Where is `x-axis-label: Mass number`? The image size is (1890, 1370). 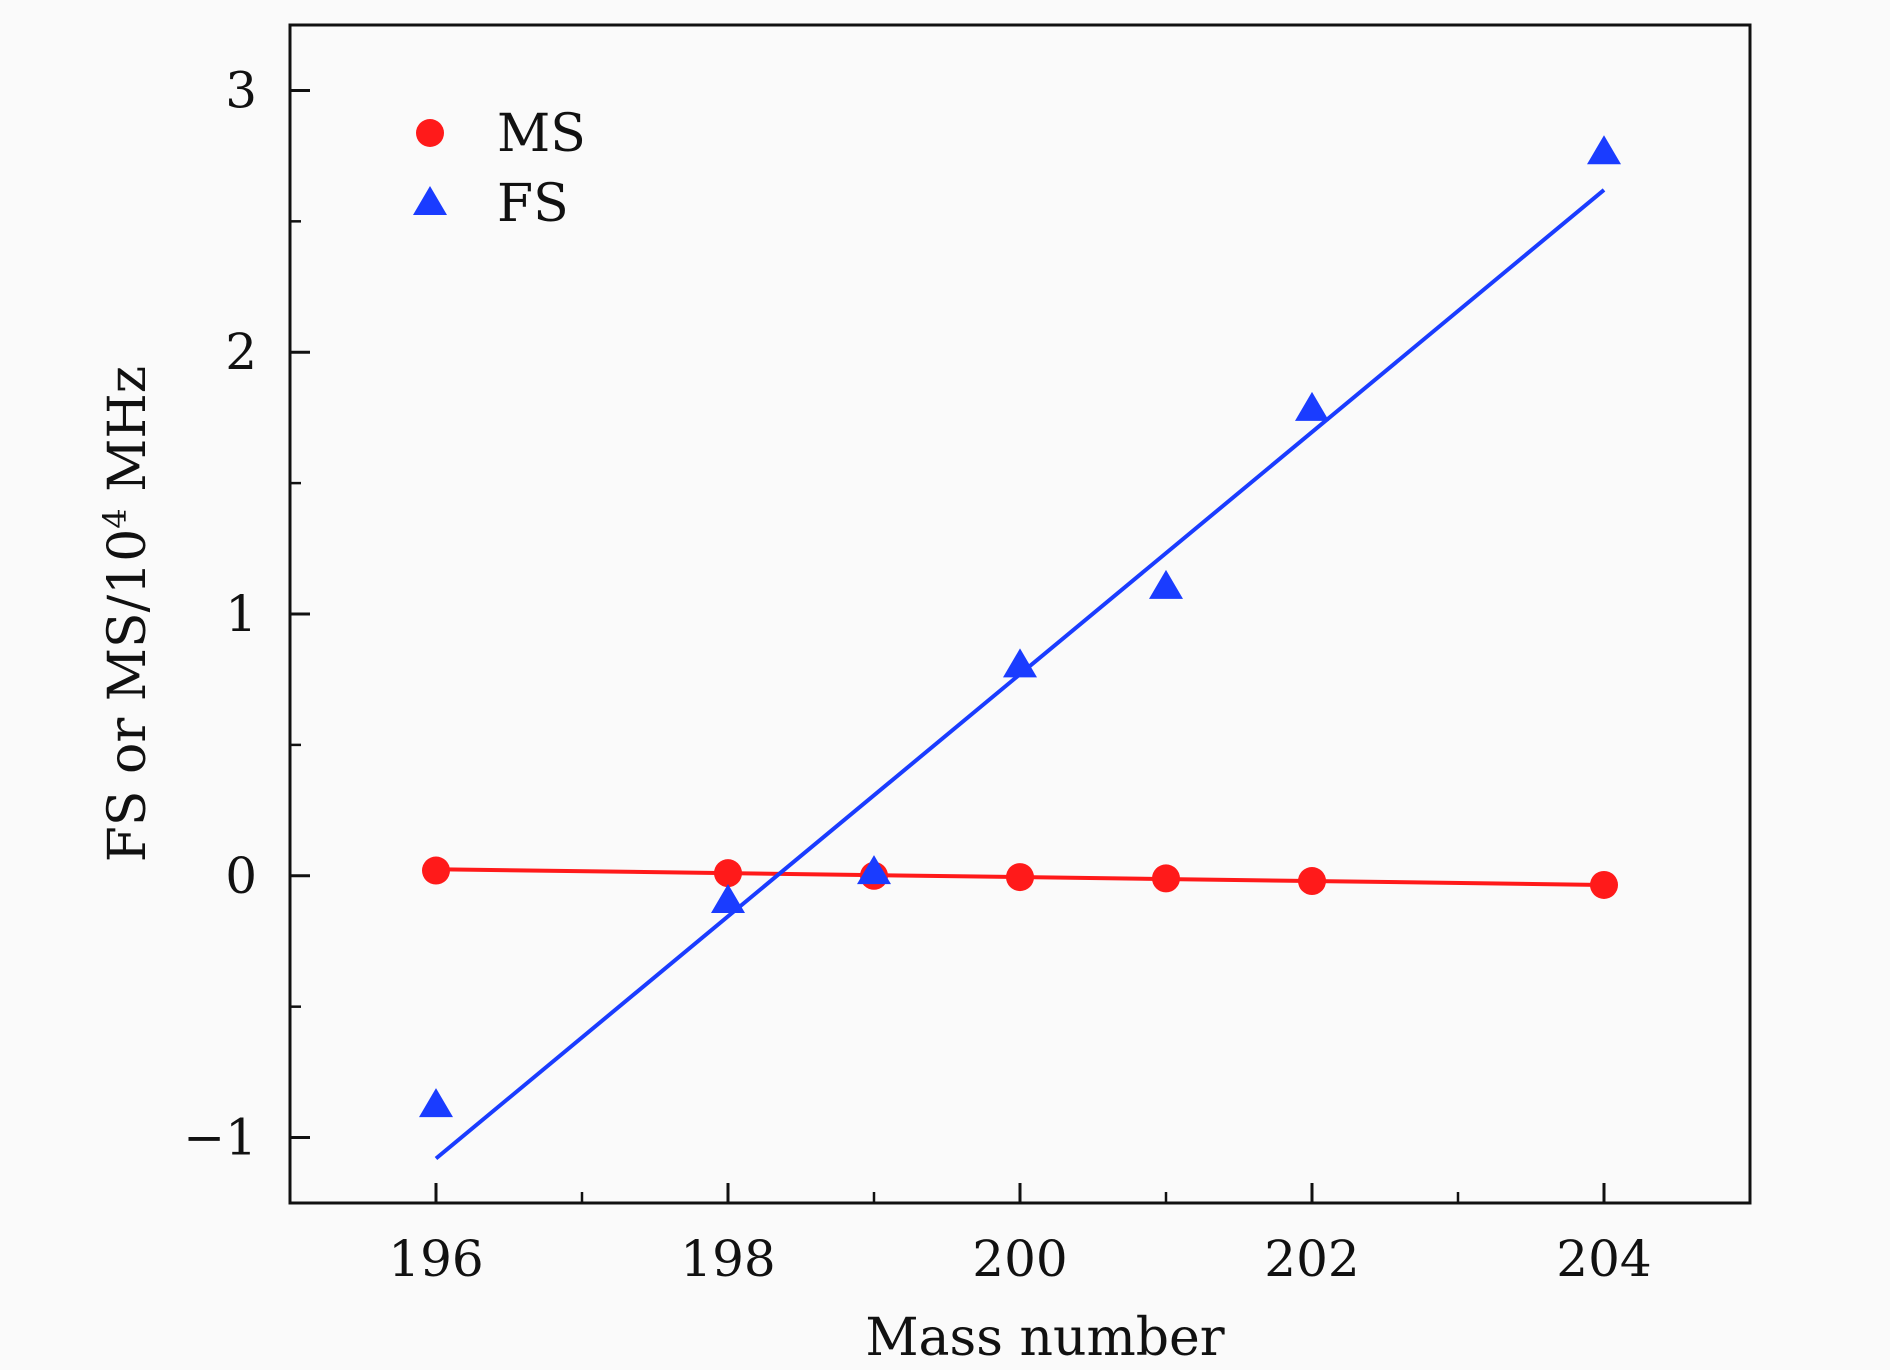
x-axis-label: Mass number is located at coordinates (1044, 1338).